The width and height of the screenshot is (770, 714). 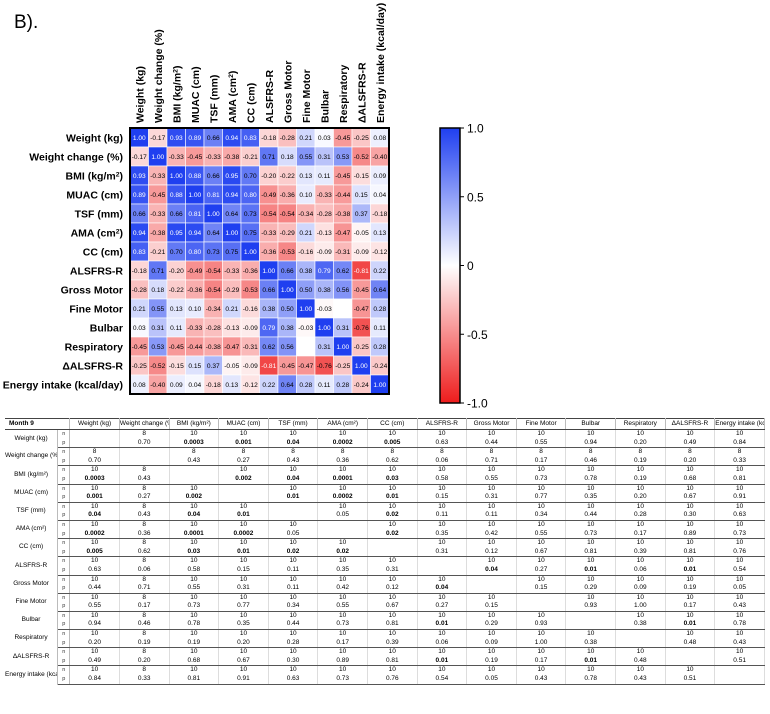 What do you see at coordinates (342, 461) in the screenshot?
I see `p-value: 0.36` at bounding box center [342, 461].